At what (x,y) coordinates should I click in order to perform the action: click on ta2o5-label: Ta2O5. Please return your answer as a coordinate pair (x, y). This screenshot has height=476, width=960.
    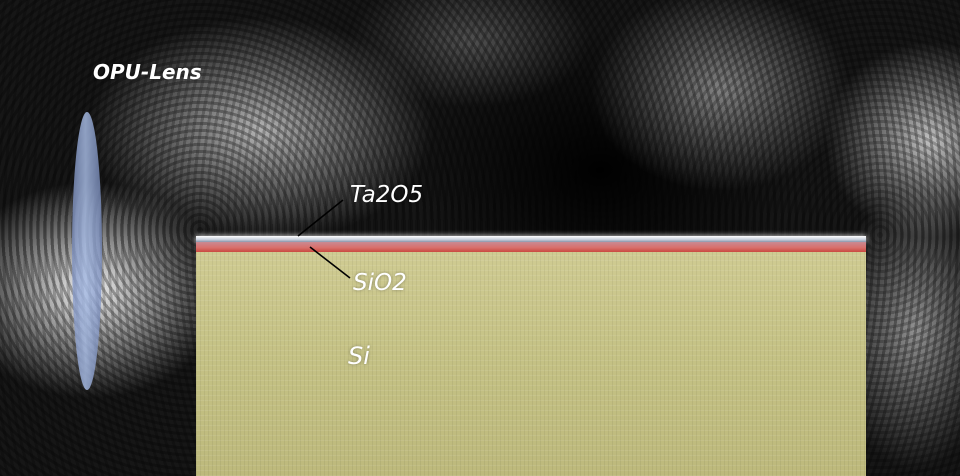
    Looking at the image, I should click on (387, 195).